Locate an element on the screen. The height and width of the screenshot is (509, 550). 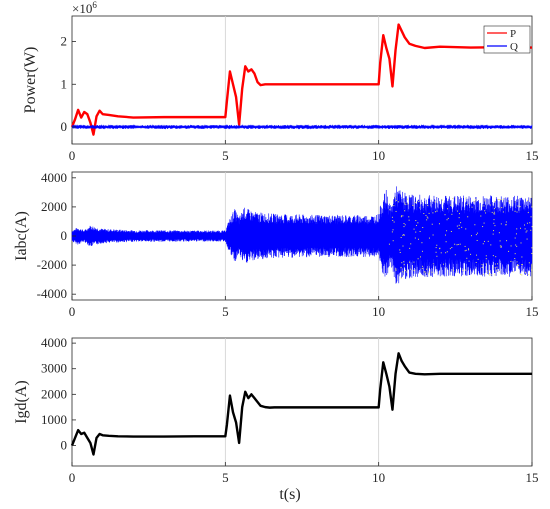
y-axis-label: Igd(A) is located at coordinates (21, 402).